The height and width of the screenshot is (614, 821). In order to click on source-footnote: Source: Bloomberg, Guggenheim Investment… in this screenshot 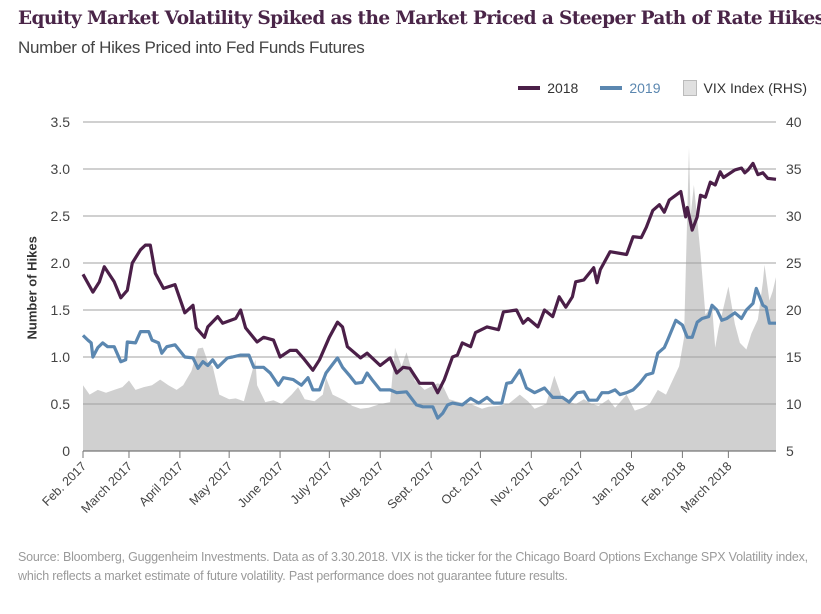, I will do `click(413, 566)`.